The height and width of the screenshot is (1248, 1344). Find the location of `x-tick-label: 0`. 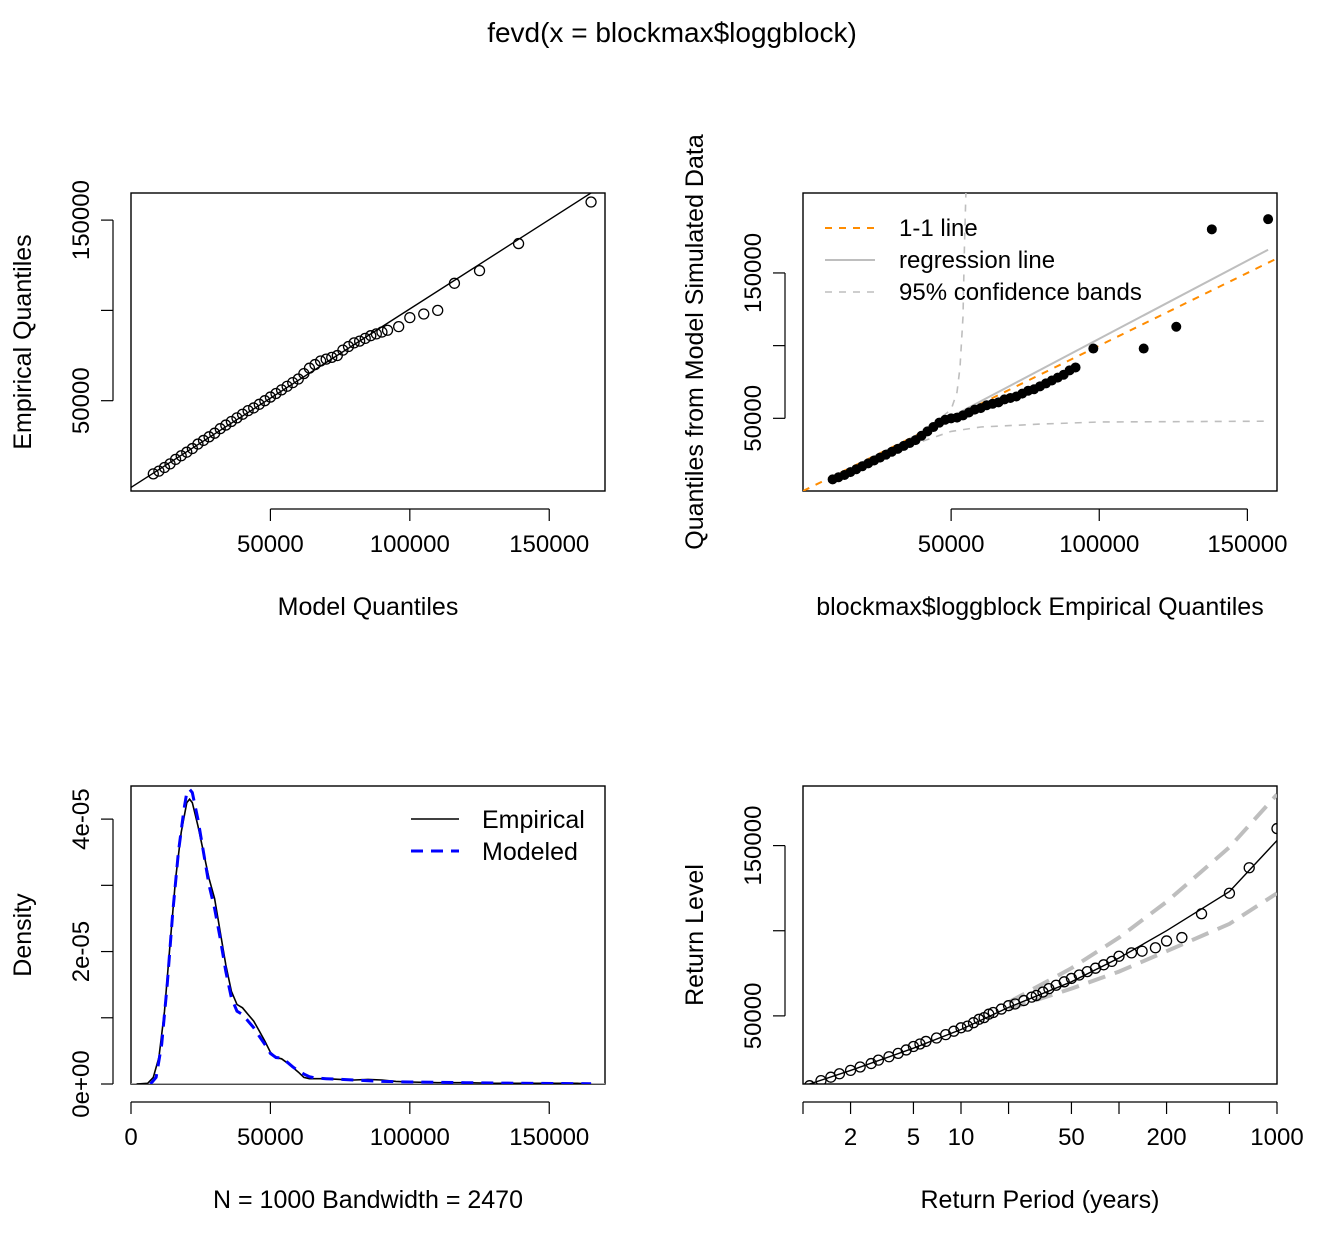

x-tick-label: 0 is located at coordinates (130, 1137).